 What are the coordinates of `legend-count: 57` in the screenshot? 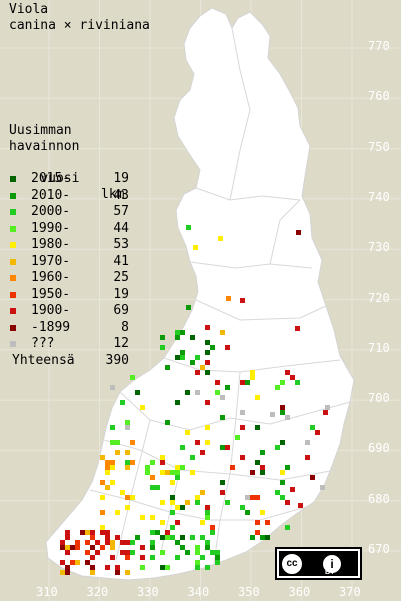 It's located at (121, 211).